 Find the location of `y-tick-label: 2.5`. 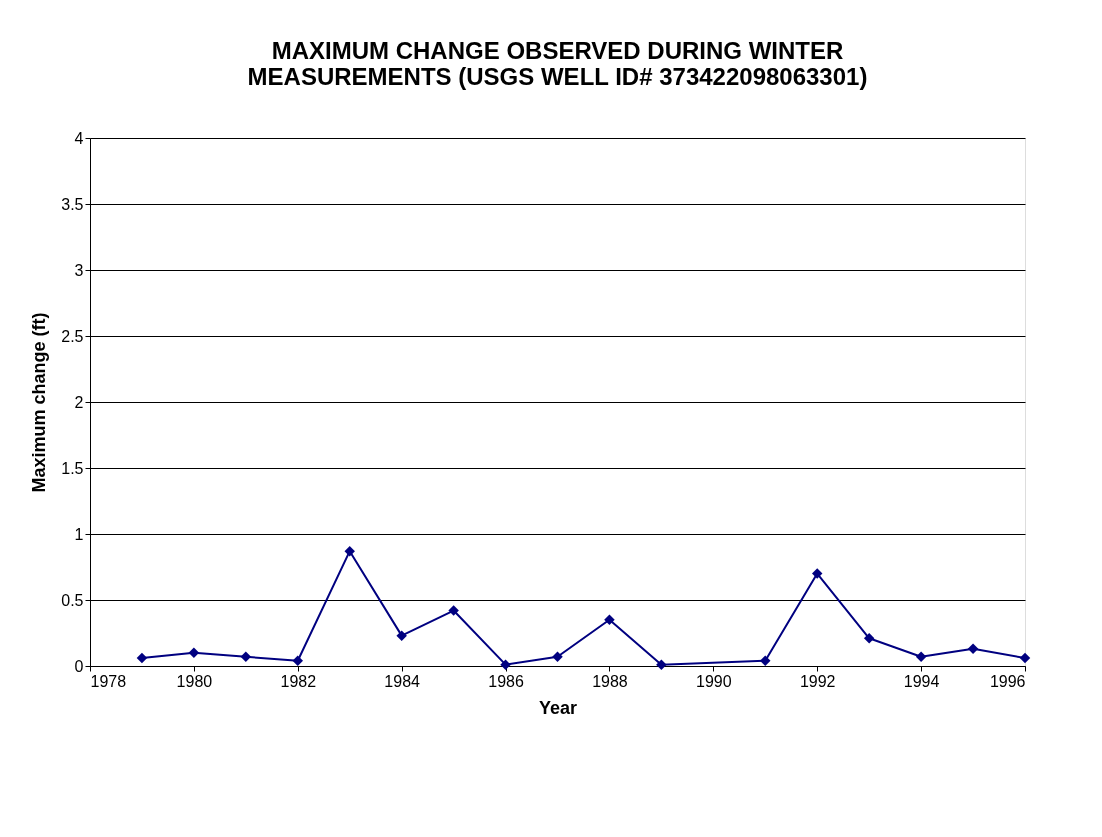

y-tick-label: 2.5 is located at coordinates (72, 336).